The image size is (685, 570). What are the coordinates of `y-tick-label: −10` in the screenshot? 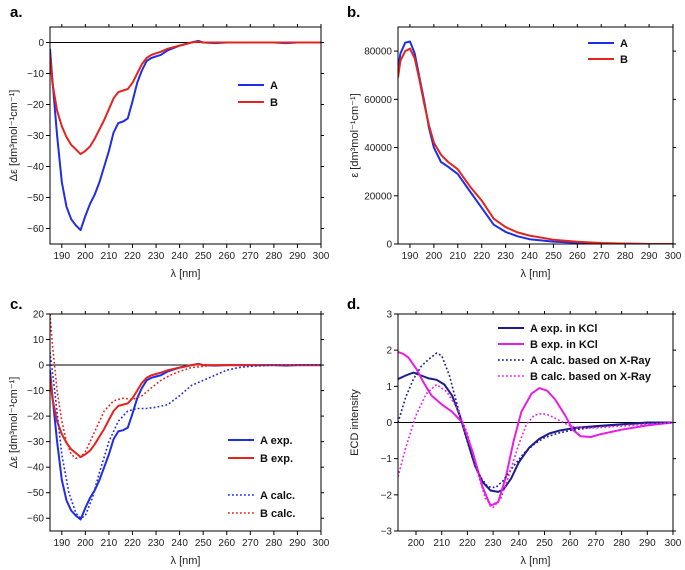 It's located at (35, 74).